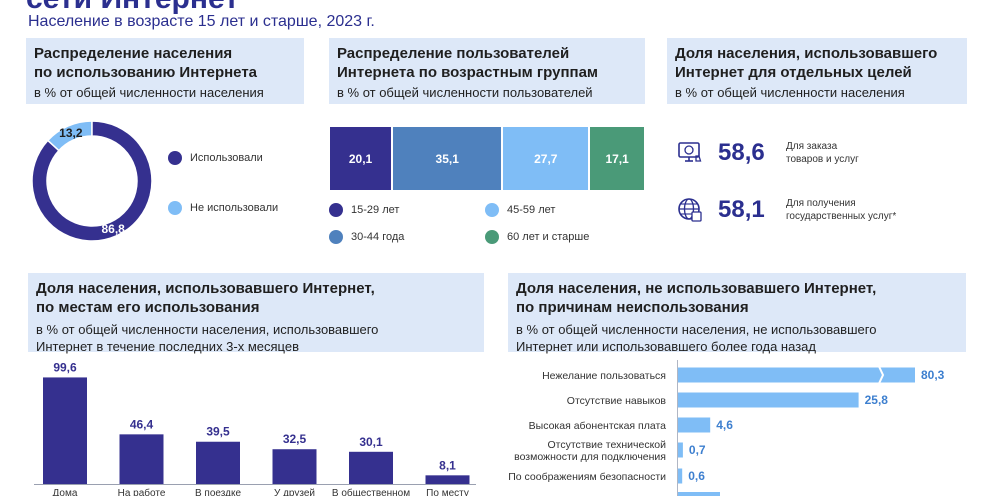 The height and width of the screenshot is (496, 992). Describe the element at coordinates (492, 237) in the screenshot. I see `legend-swatch-60-plus` at that location.